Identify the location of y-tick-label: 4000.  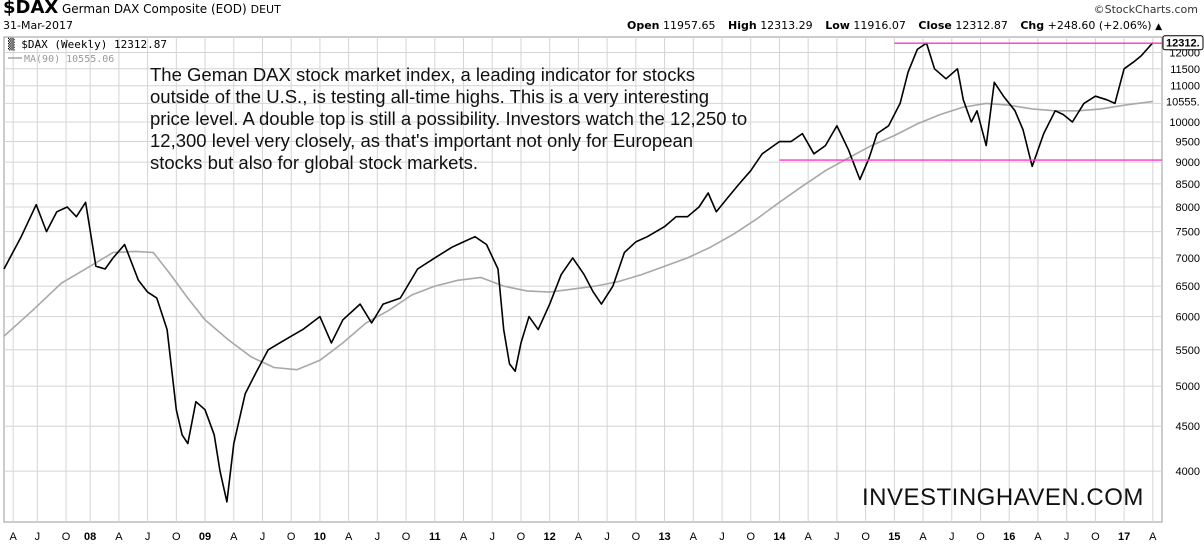
(1188, 472).